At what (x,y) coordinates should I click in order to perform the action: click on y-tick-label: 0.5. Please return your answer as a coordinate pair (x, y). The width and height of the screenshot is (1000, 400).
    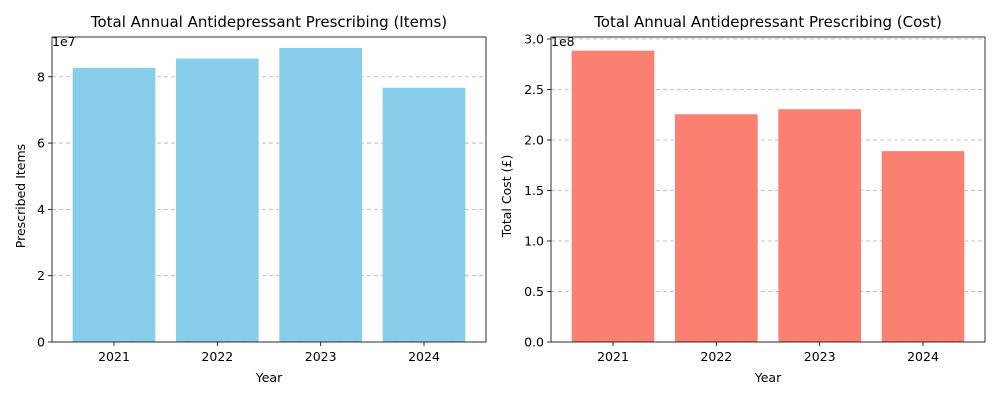
    Looking at the image, I should click on (534, 291).